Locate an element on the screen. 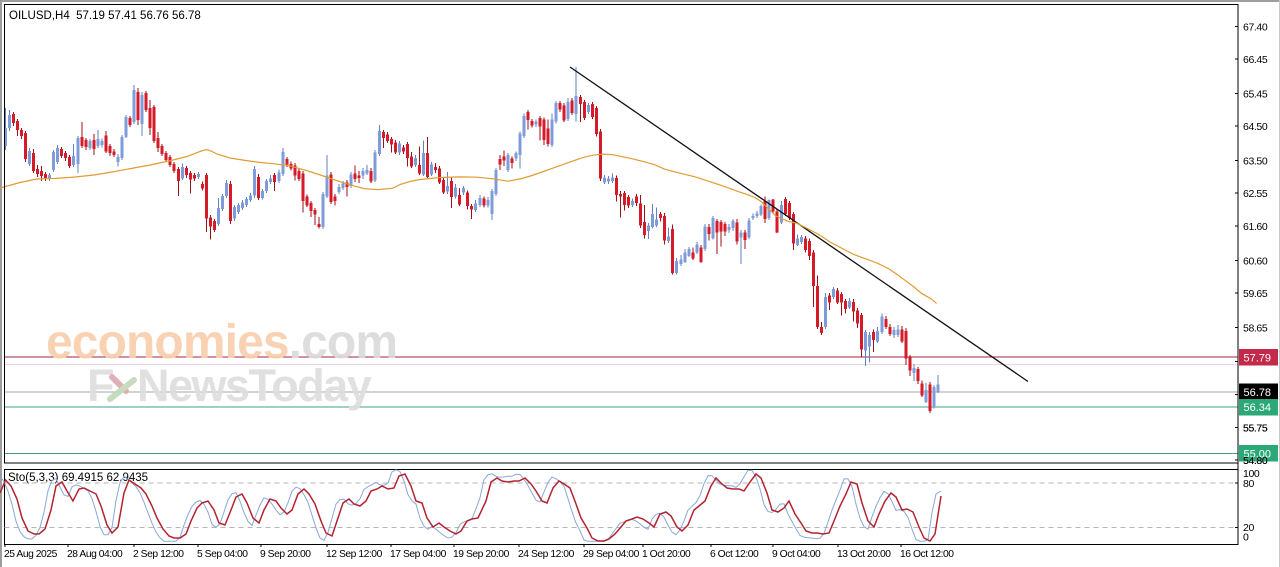  svg-text: 64.50 is located at coordinates (1255, 127).